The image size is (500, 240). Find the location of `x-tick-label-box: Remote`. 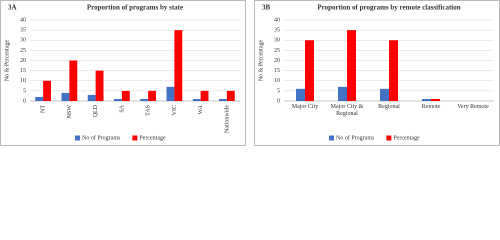

x-tick-label-box: Remote is located at coordinates (431, 107).